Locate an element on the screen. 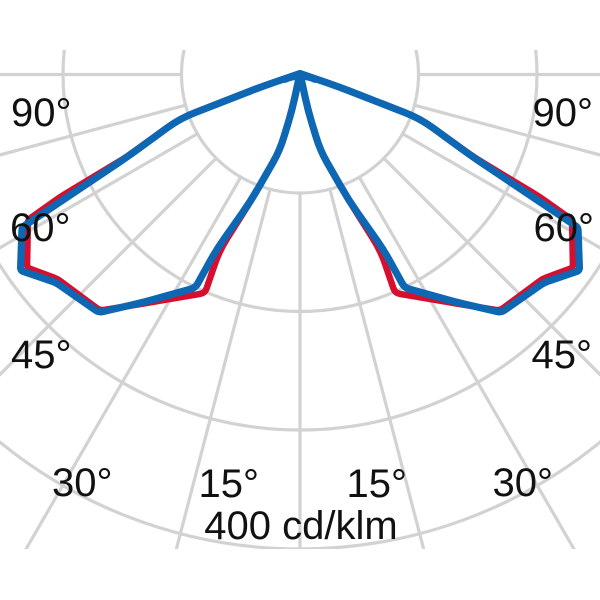 The width and height of the screenshot is (600, 600). svg-text: 400 cd/klm is located at coordinates (300, 526).